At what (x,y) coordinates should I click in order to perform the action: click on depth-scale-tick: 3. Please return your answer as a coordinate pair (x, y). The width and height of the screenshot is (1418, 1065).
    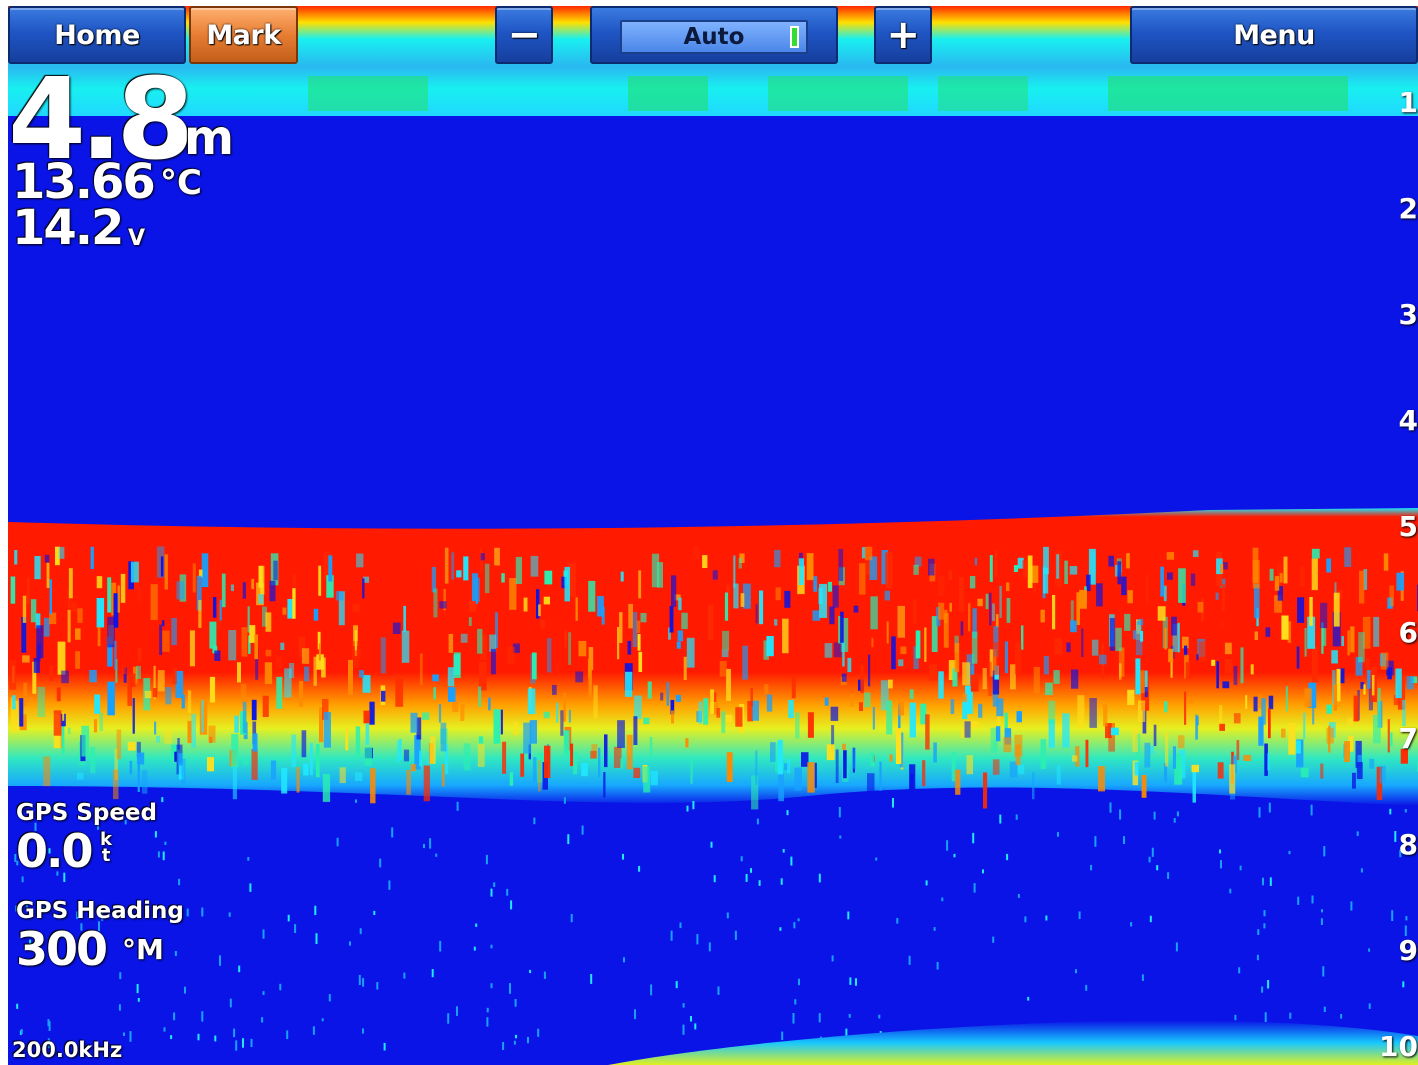
    Looking at the image, I should click on (1408, 314).